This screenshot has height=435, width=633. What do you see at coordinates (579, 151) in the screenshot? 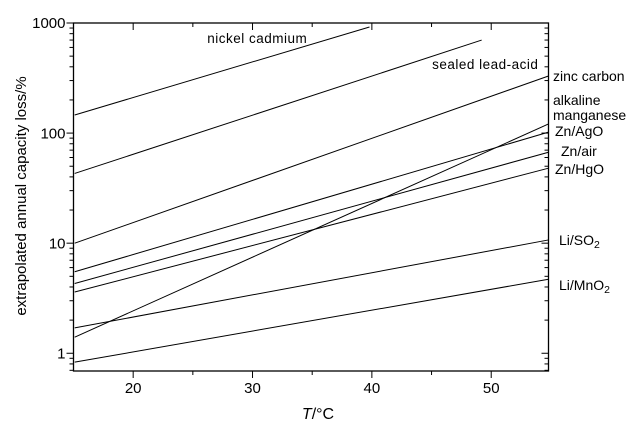
I see `right-label-zn-air: Zn/air` at bounding box center [579, 151].